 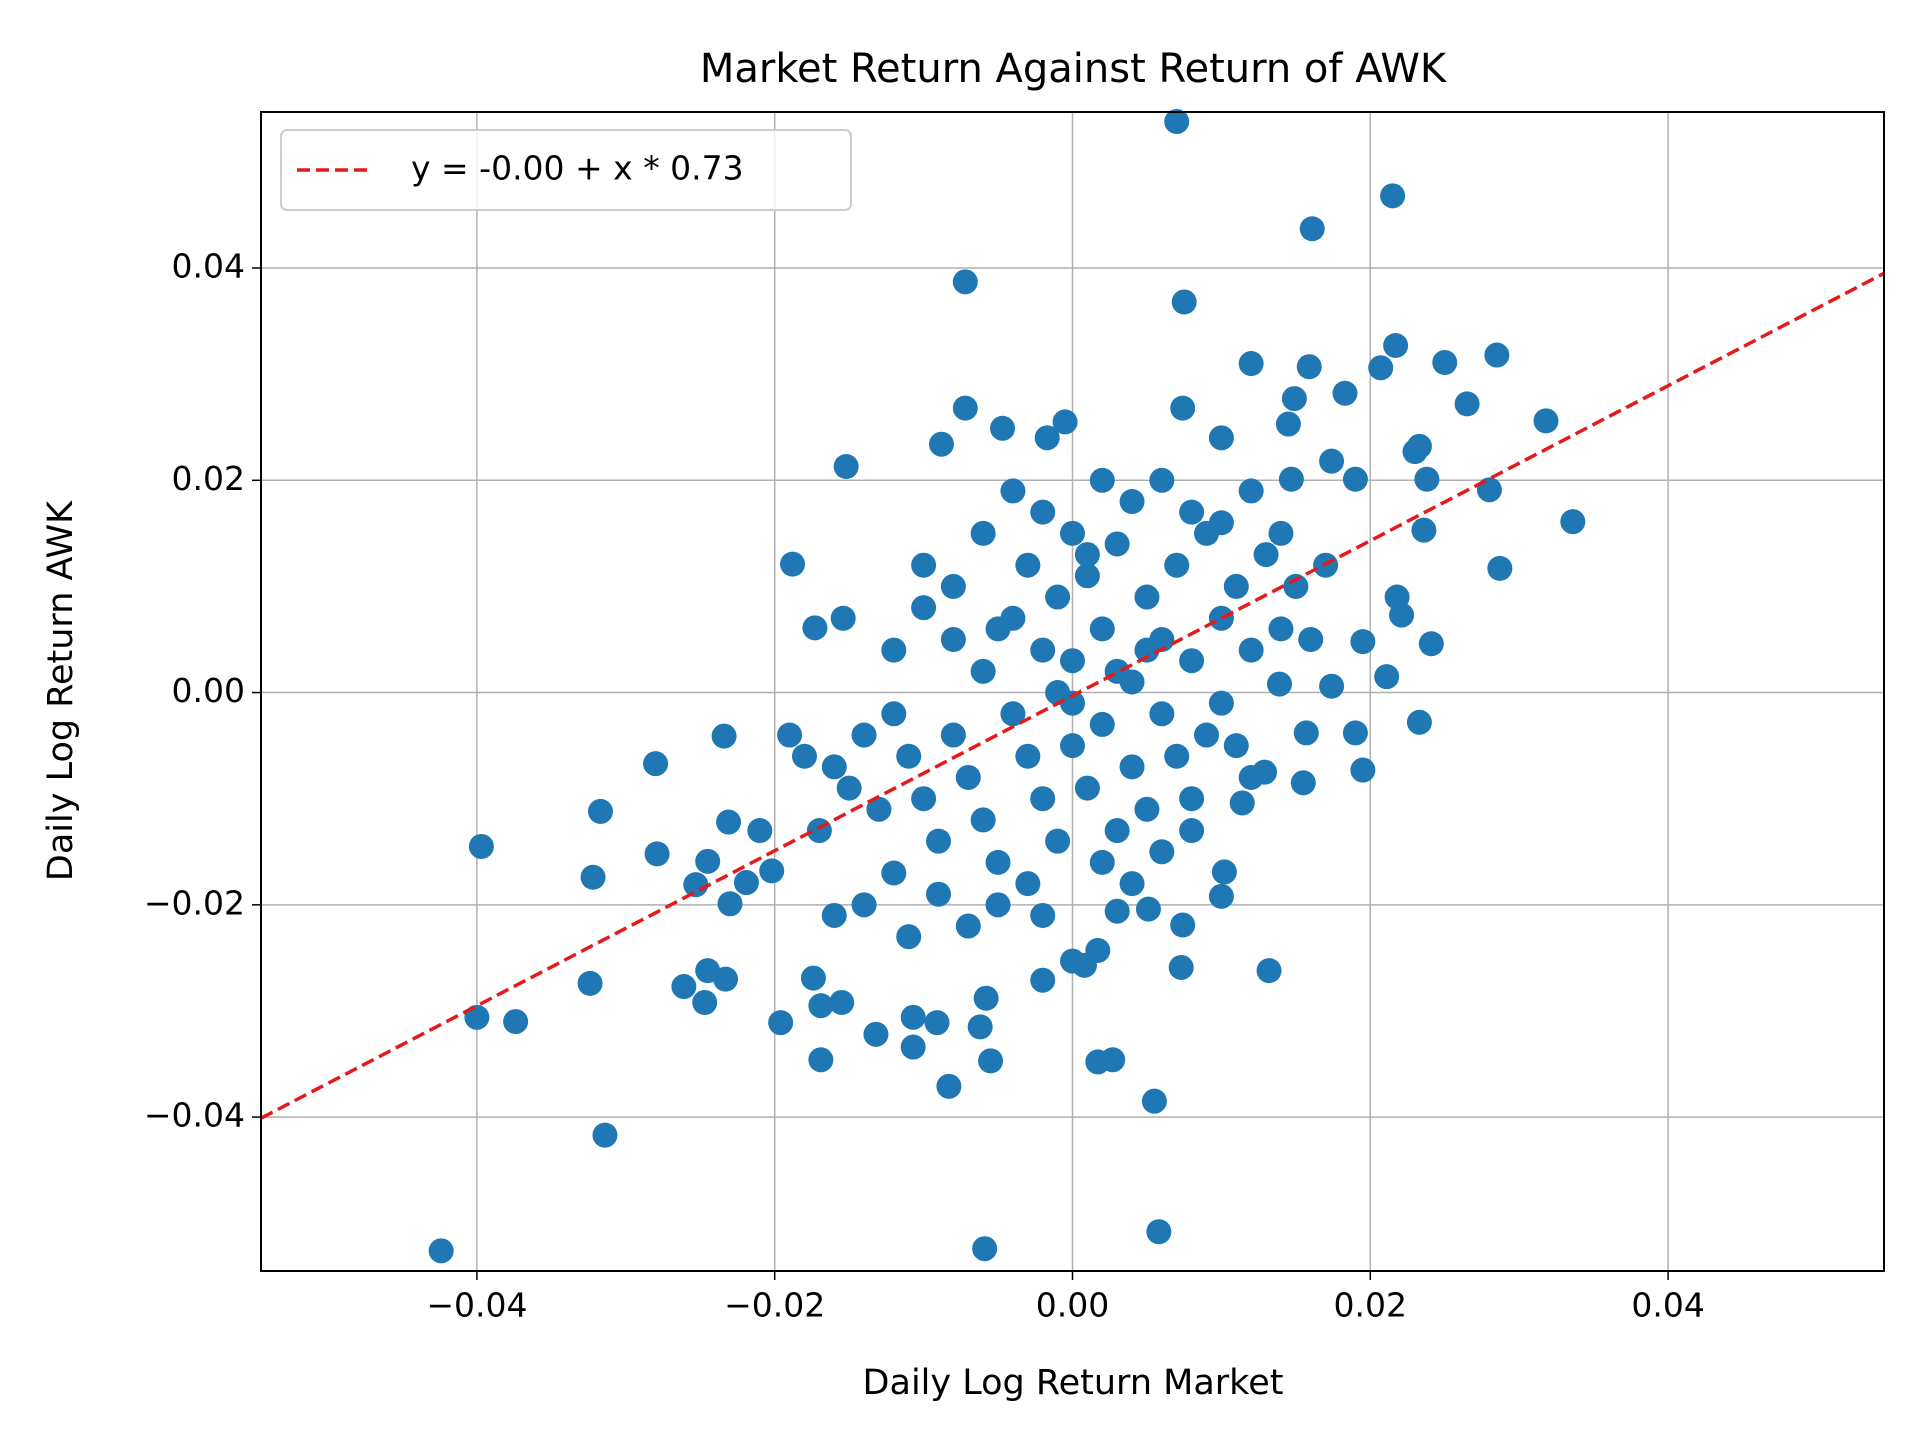 What do you see at coordinates (476, 1305) in the screenshot?
I see `x-tick-label: −0.04` at bounding box center [476, 1305].